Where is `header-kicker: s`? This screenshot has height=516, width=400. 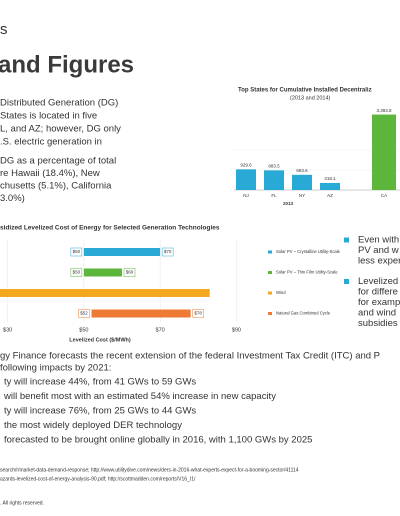 header-kicker: s is located at coordinates (4, 29).